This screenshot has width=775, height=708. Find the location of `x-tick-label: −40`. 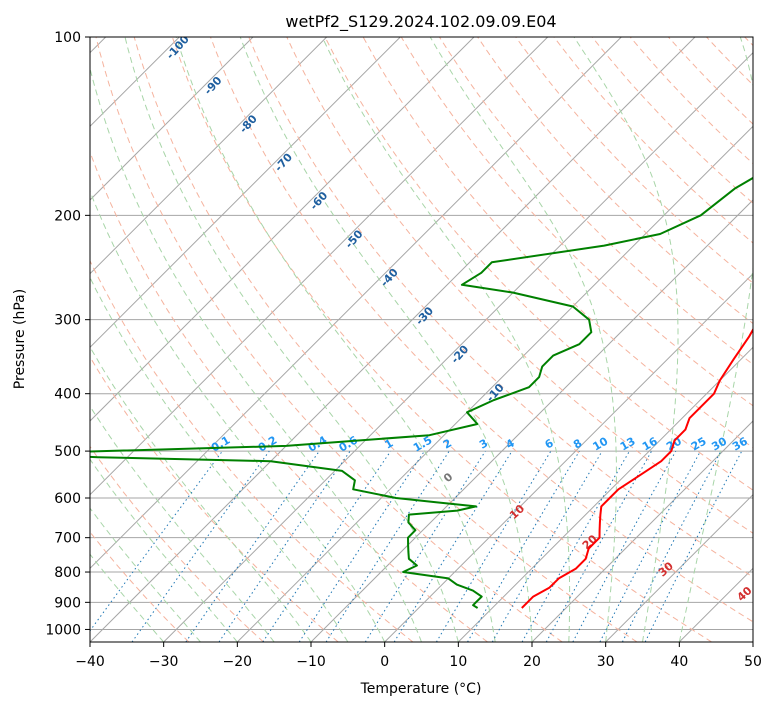

x-tick-label: −40 is located at coordinates (90, 662).